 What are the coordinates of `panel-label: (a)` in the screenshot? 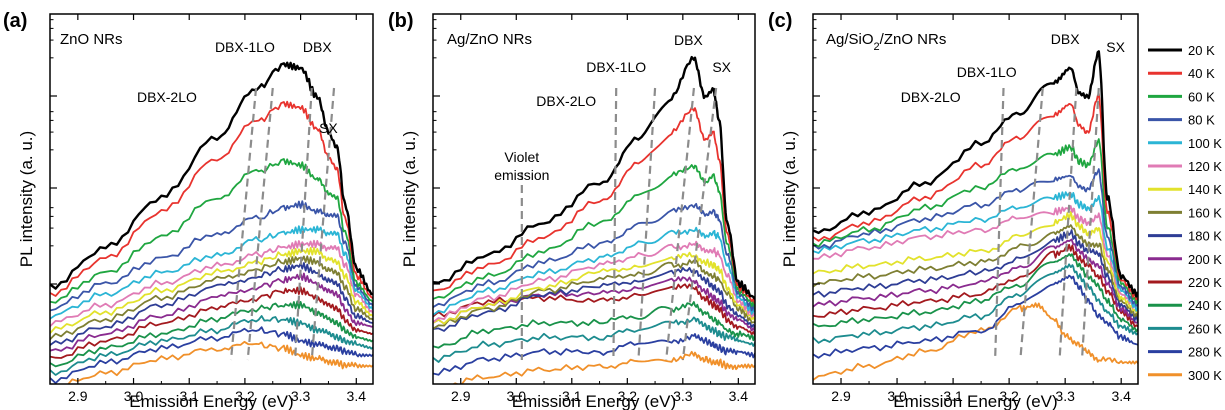 It's located at (15, 21).